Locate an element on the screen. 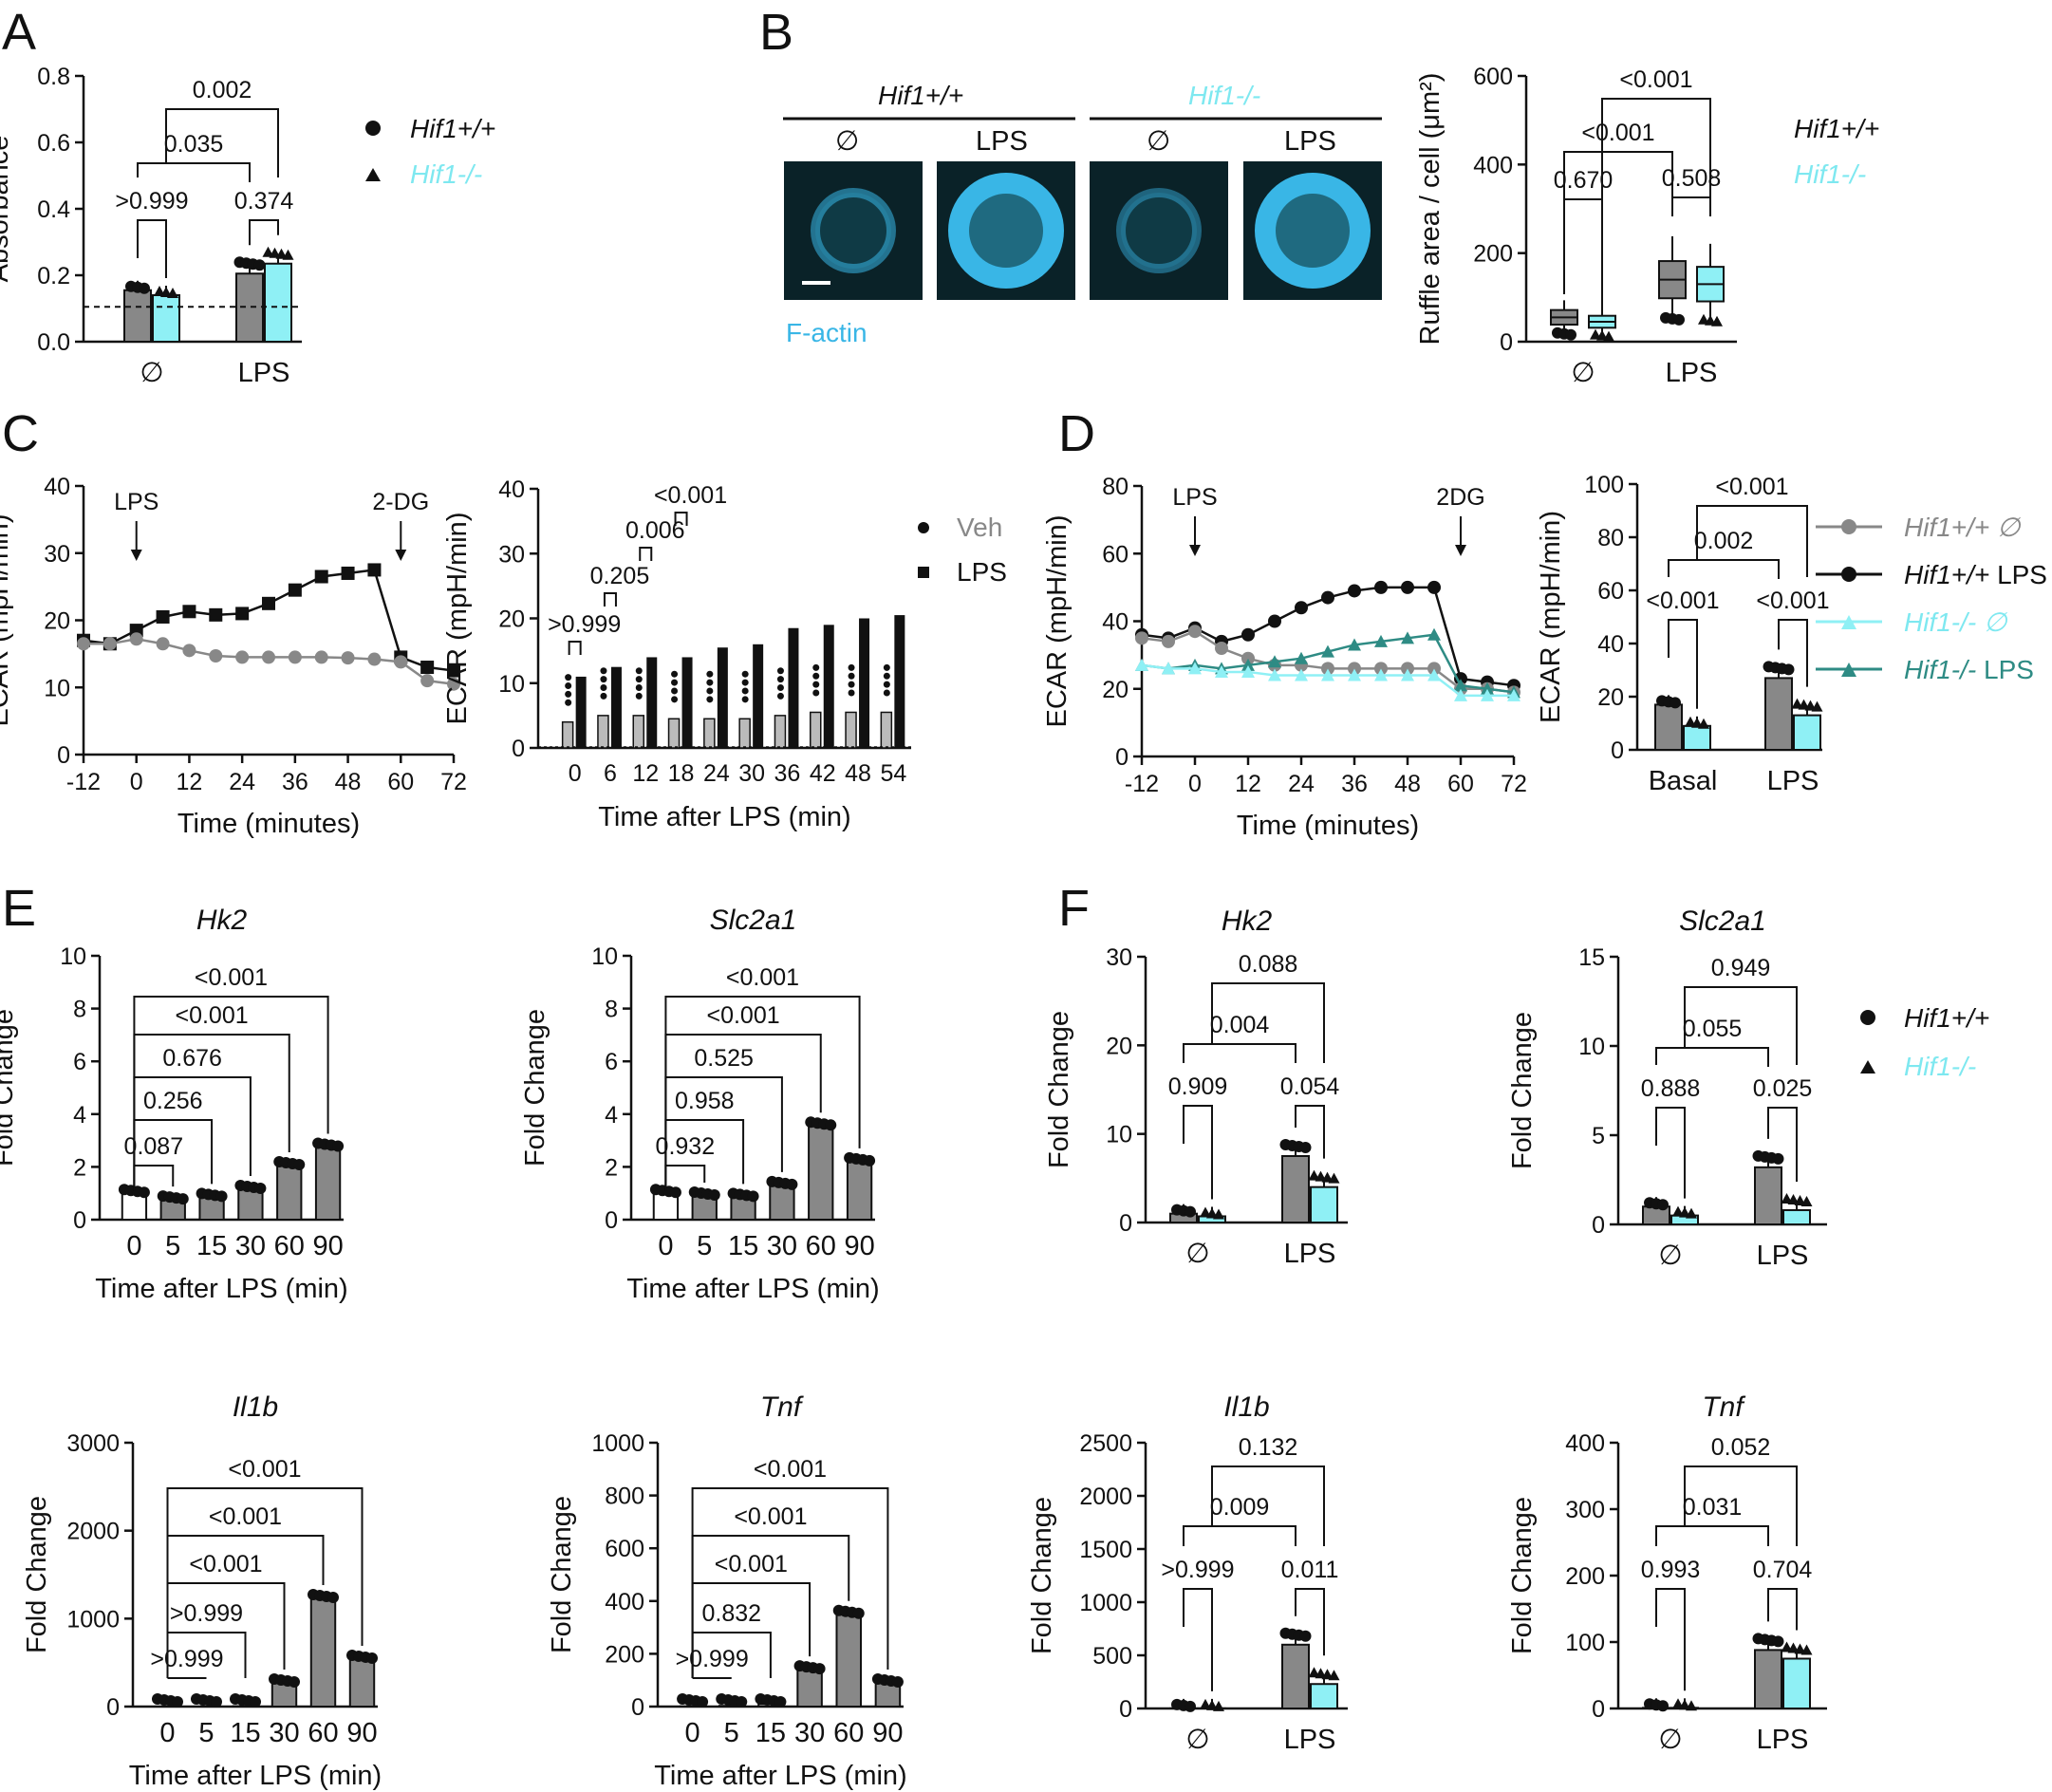 Image resolution: width=2052 pixels, height=1792 pixels. pbracket-e2-0-label: 0.932 is located at coordinates (686, 1146).